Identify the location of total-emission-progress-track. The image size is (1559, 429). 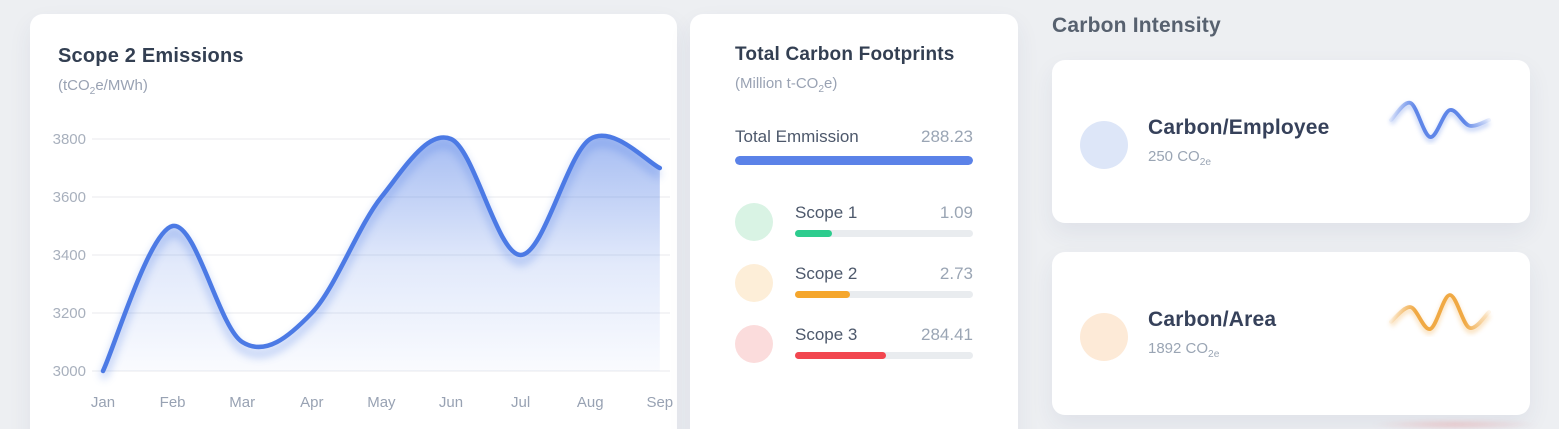
(854, 160).